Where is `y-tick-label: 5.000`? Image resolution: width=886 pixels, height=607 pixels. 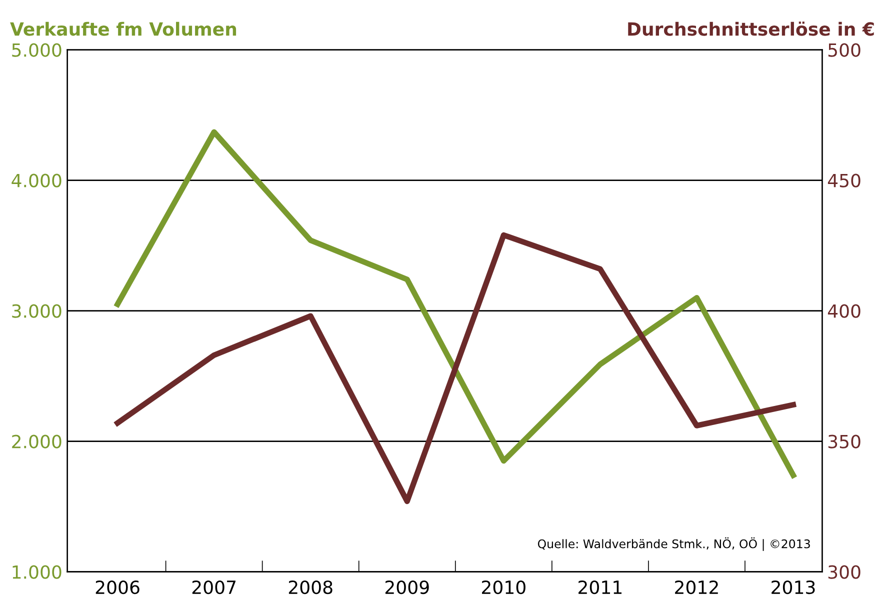
y-tick-label: 5.000 is located at coordinates (37, 50).